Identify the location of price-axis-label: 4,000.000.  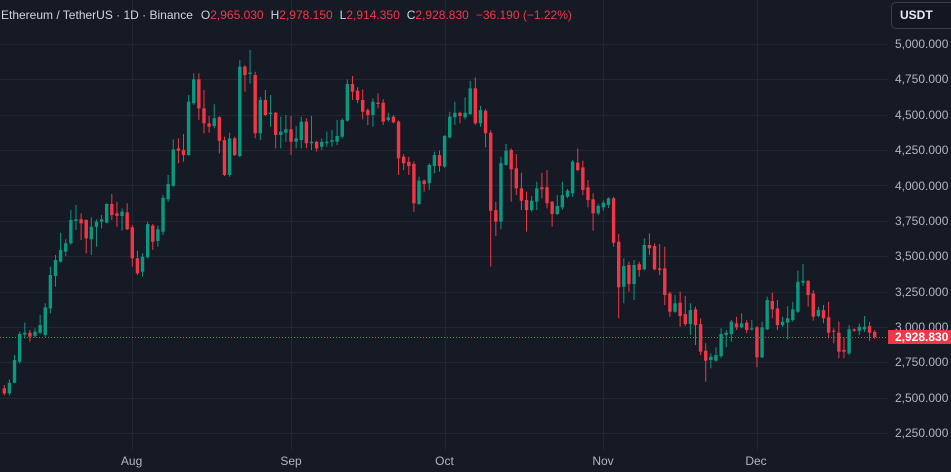
(922, 185).